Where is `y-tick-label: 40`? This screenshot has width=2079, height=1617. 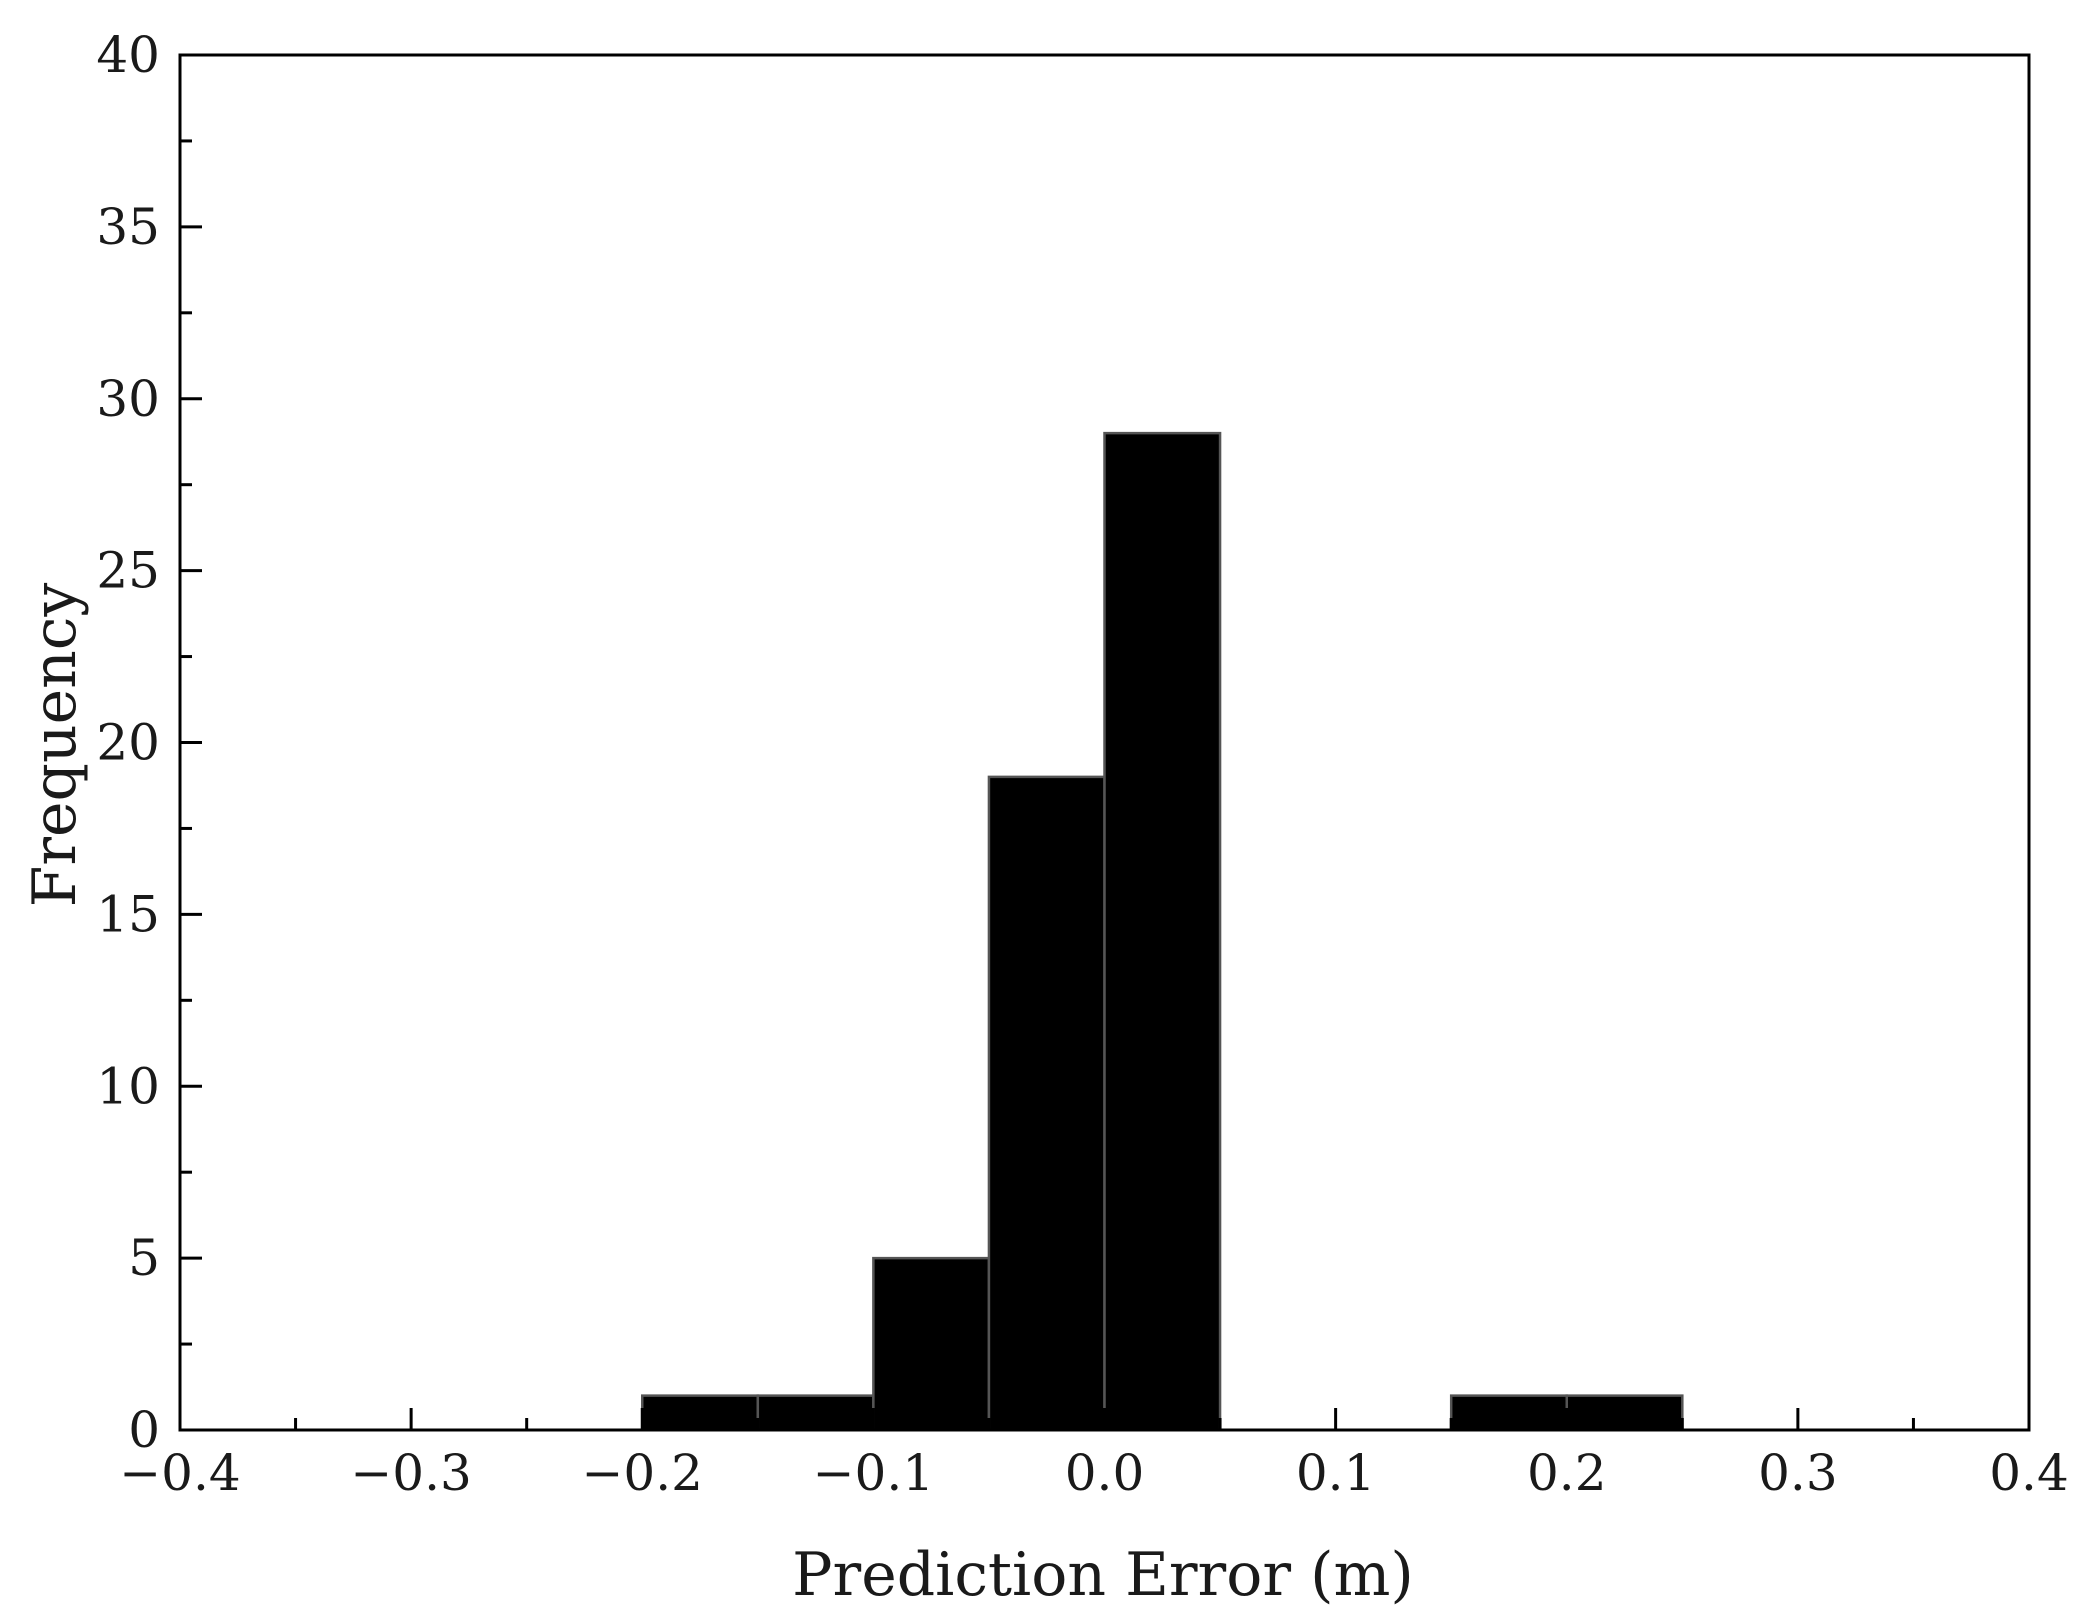 y-tick-label: 40 is located at coordinates (128, 55).